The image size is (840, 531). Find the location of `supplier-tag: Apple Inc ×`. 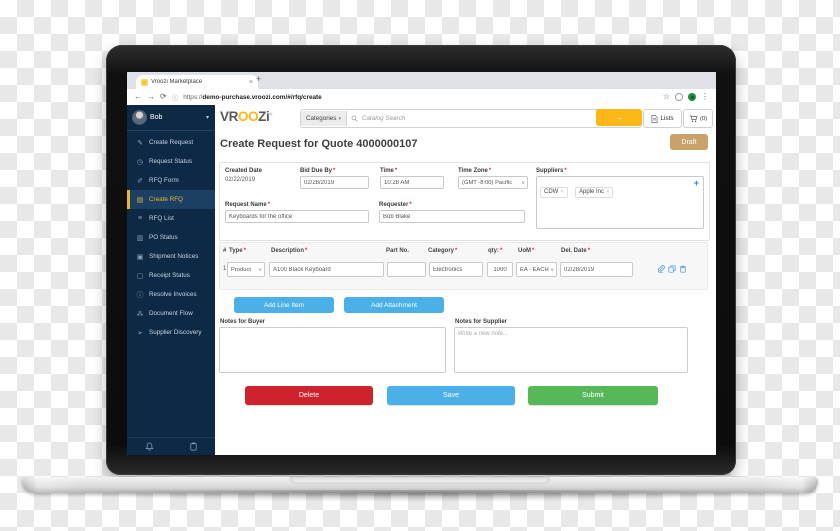

supplier-tag: Apple Inc × is located at coordinates (594, 192).